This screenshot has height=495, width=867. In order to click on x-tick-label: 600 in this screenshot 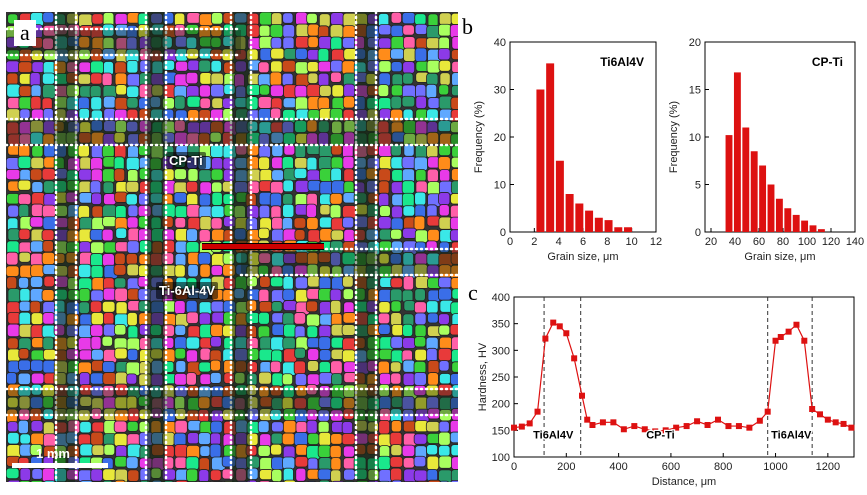, I will do `click(671, 467)`.